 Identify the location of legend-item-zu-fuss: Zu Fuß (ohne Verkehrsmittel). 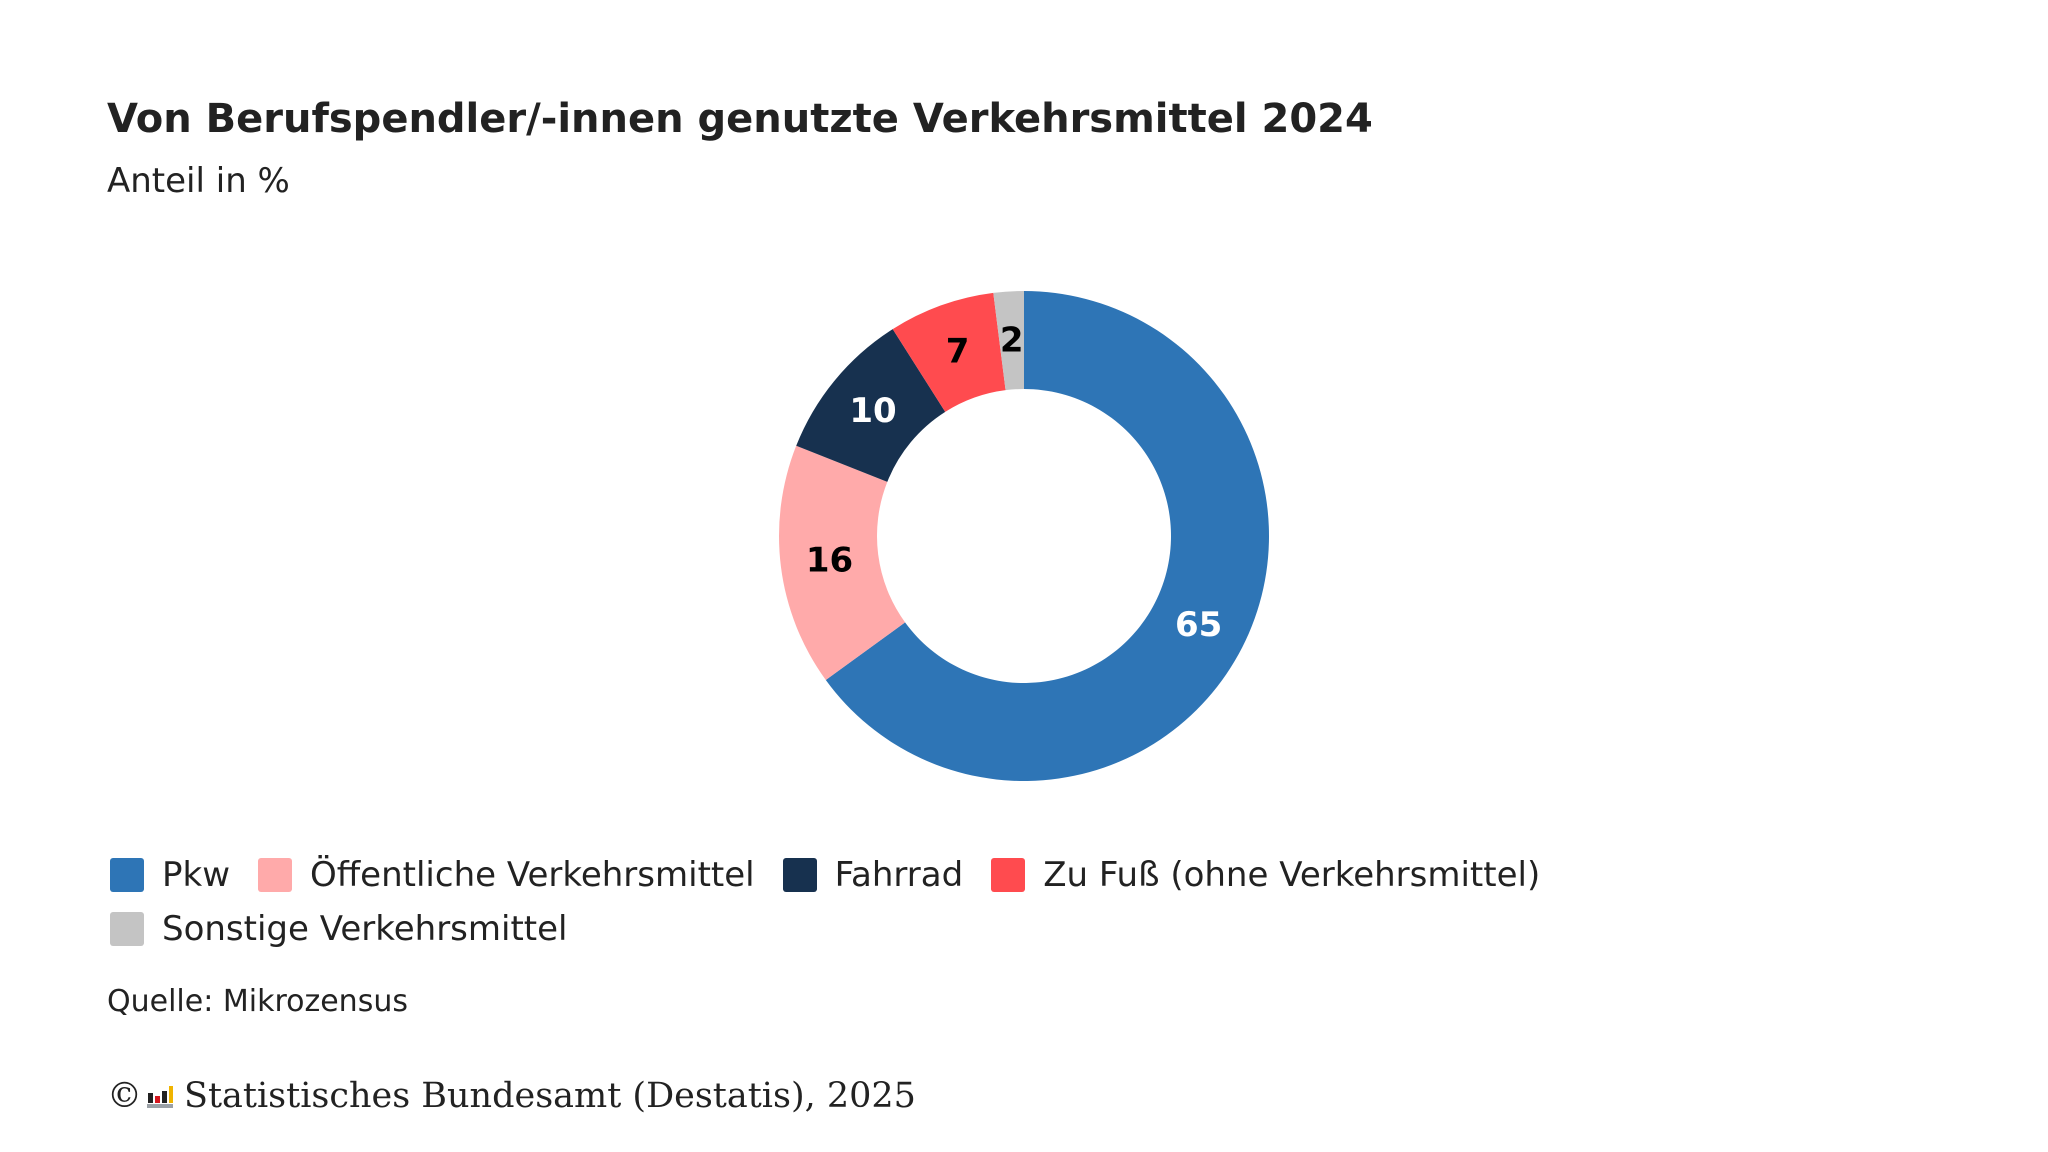
(1265, 875).